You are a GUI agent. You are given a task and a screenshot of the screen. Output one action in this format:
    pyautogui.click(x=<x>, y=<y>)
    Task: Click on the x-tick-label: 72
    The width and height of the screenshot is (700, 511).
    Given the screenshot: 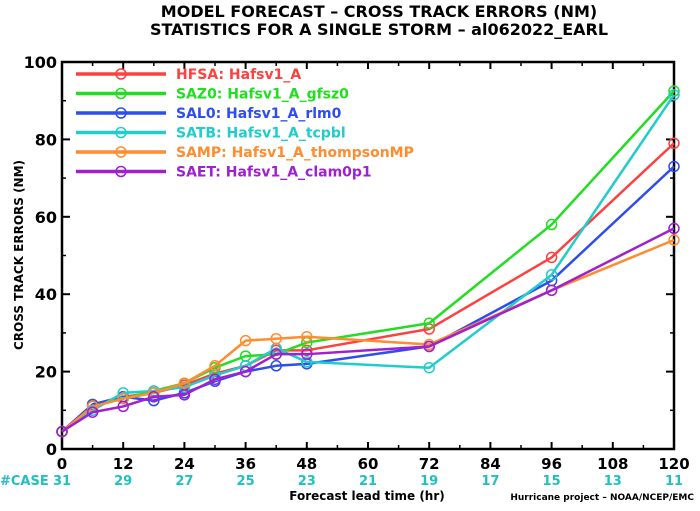 What is the action you would take?
    pyautogui.click(x=429, y=464)
    